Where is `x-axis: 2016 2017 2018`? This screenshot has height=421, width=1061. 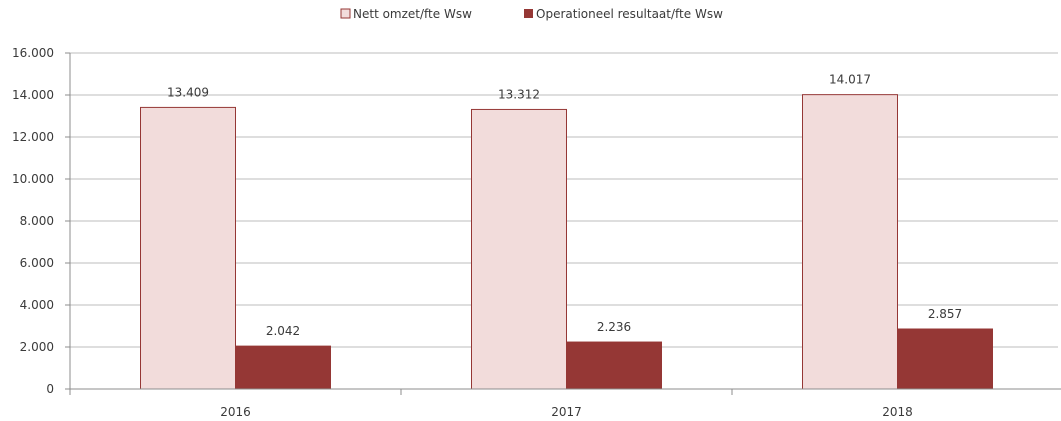
x-axis: 2016 2017 2018 is located at coordinates (565, 403).